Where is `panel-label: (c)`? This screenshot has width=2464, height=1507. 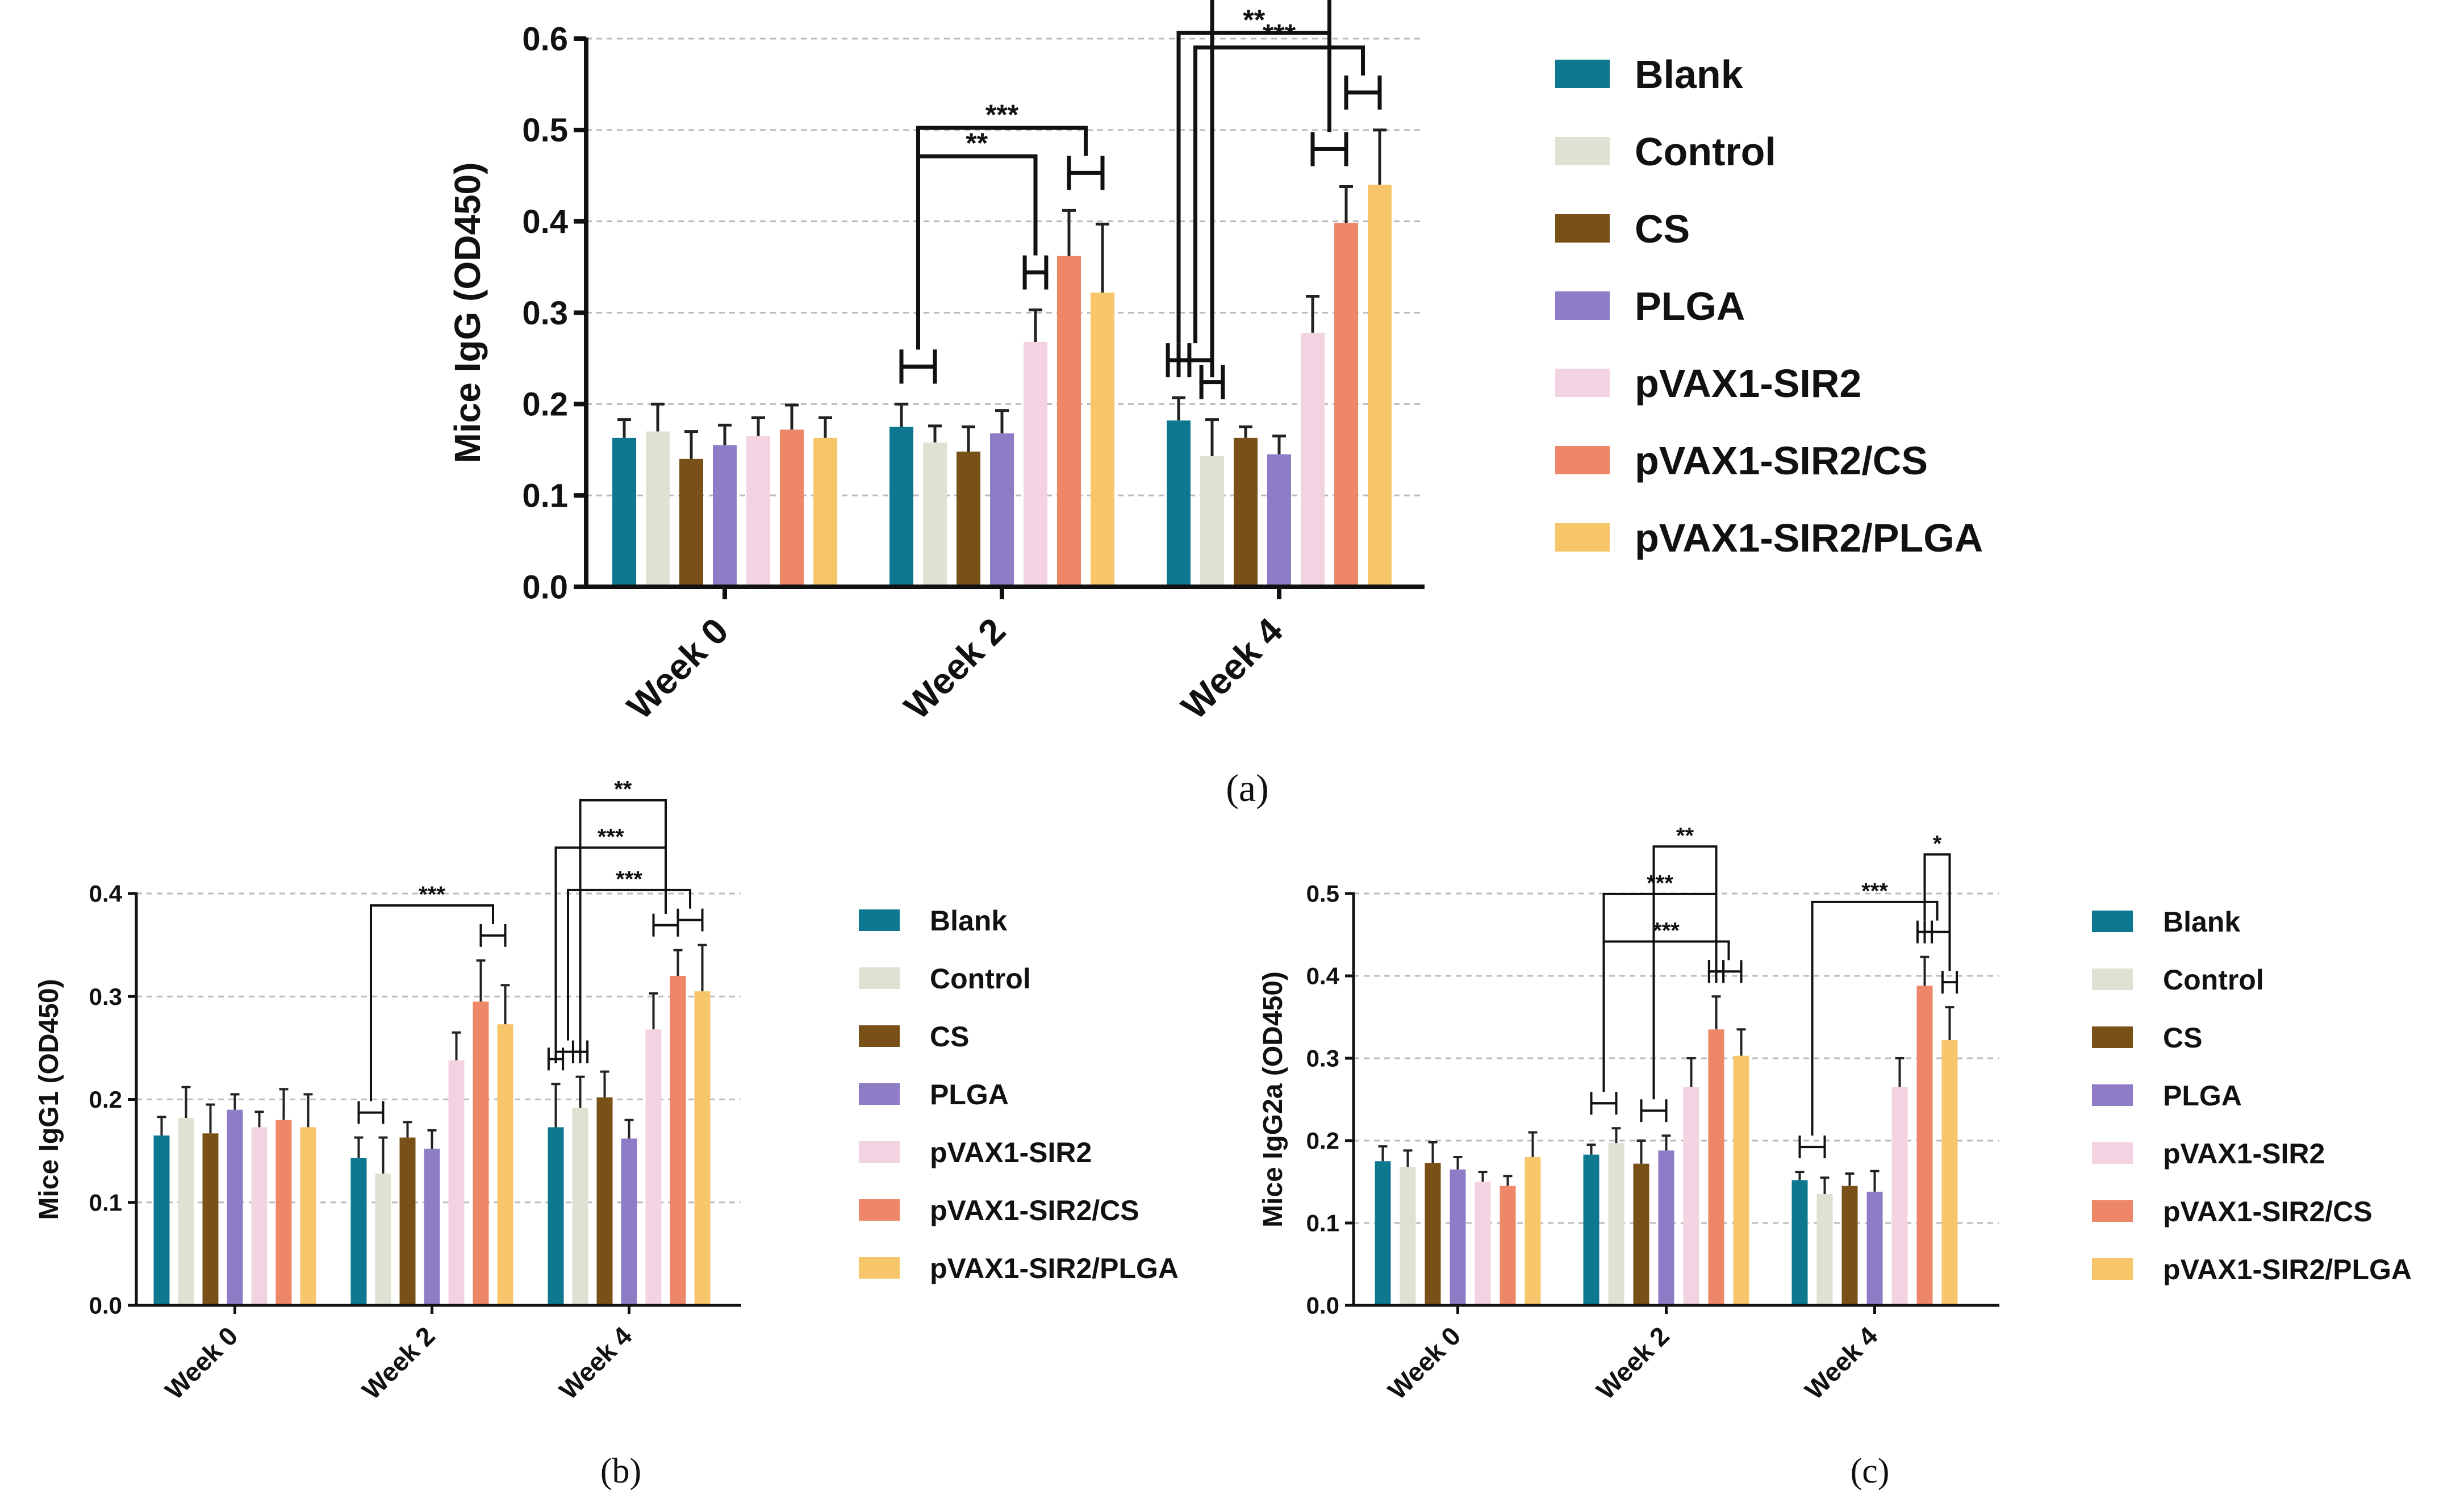 panel-label: (c) is located at coordinates (1870, 1471).